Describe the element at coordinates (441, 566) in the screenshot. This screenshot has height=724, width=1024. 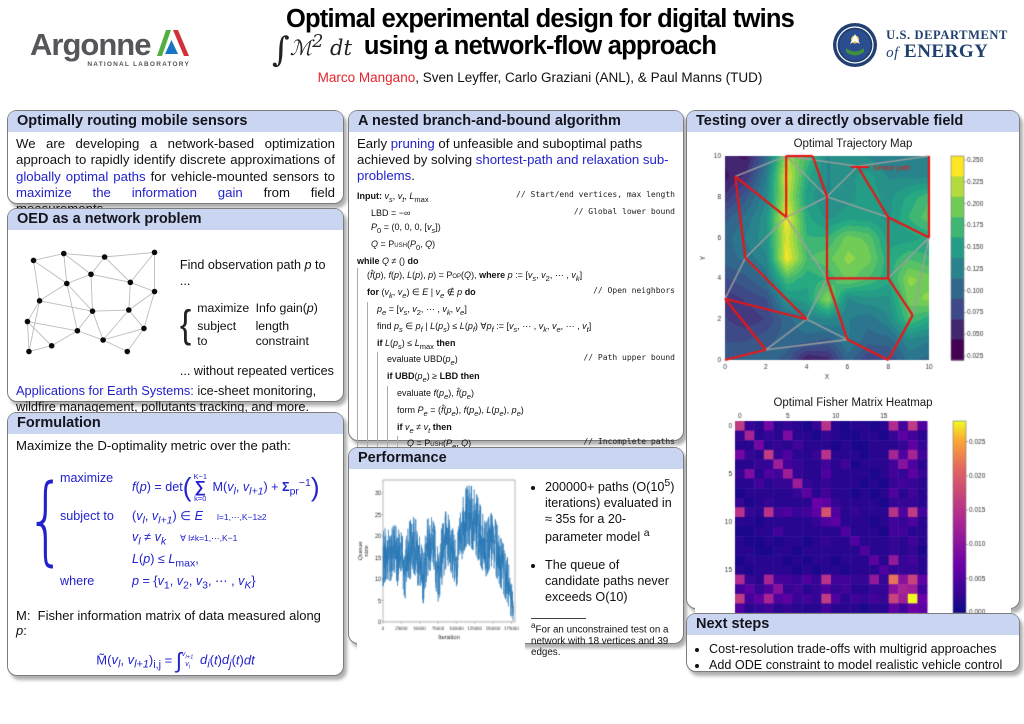
I see `queue-size-chart` at that location.